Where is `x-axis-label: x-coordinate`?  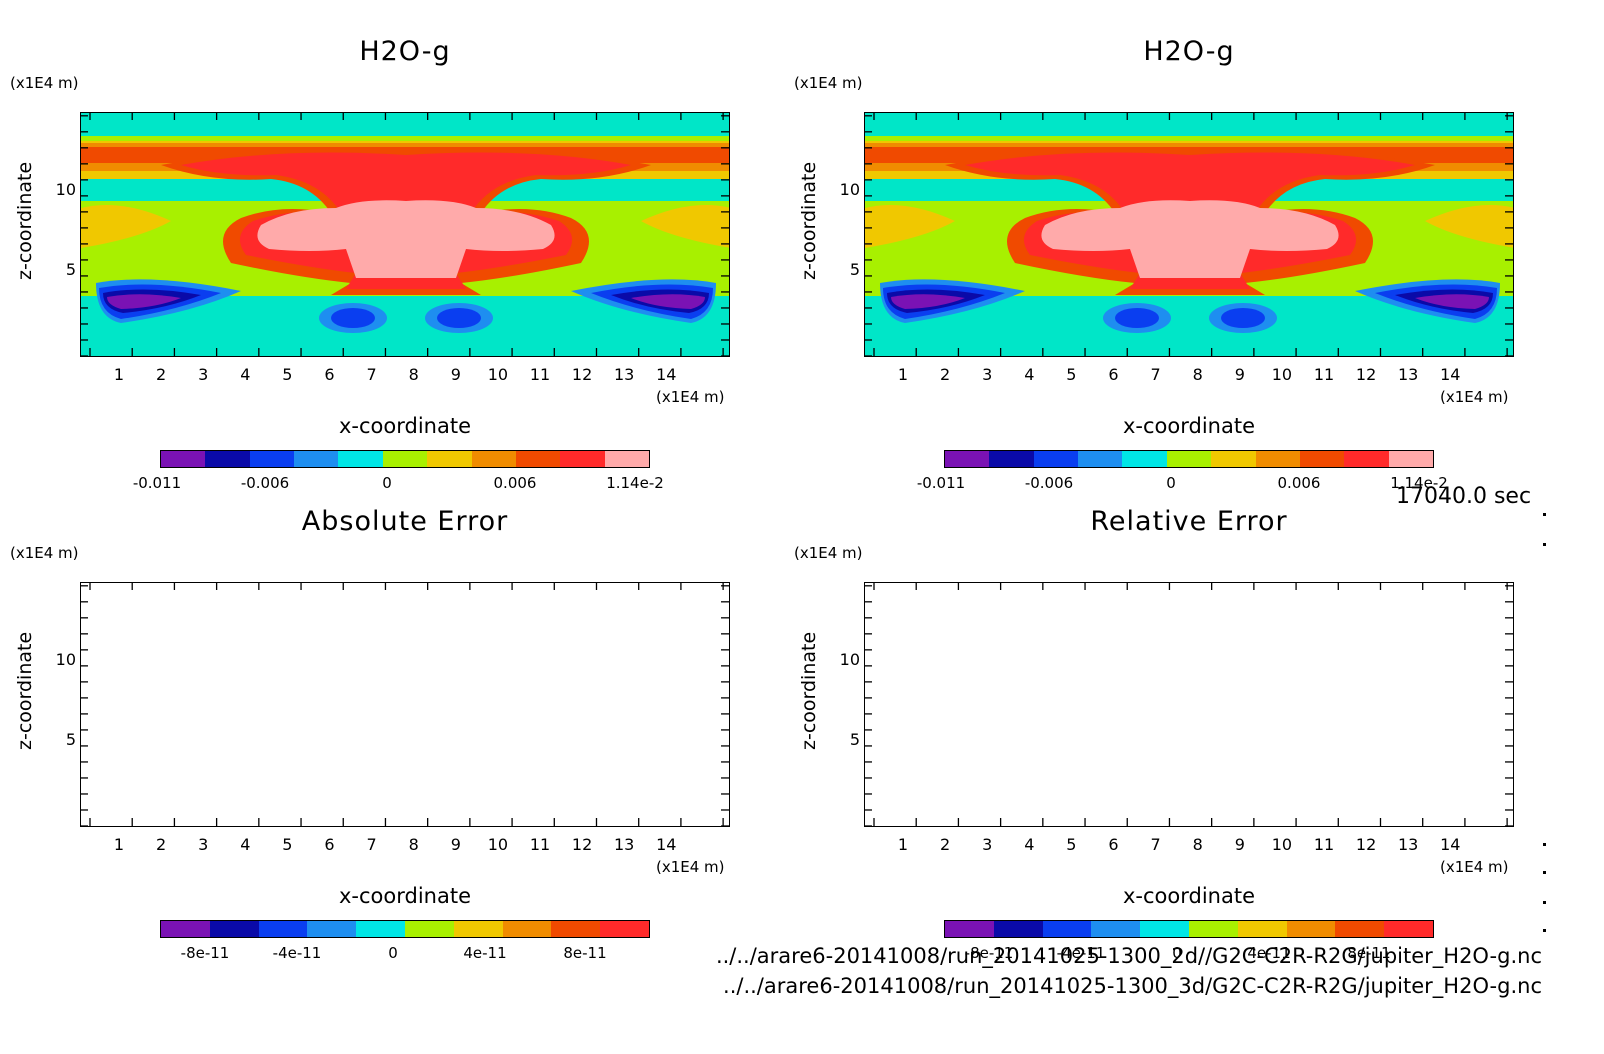
x-axis-label: x-coordinate is located at coordinates (404, 426).